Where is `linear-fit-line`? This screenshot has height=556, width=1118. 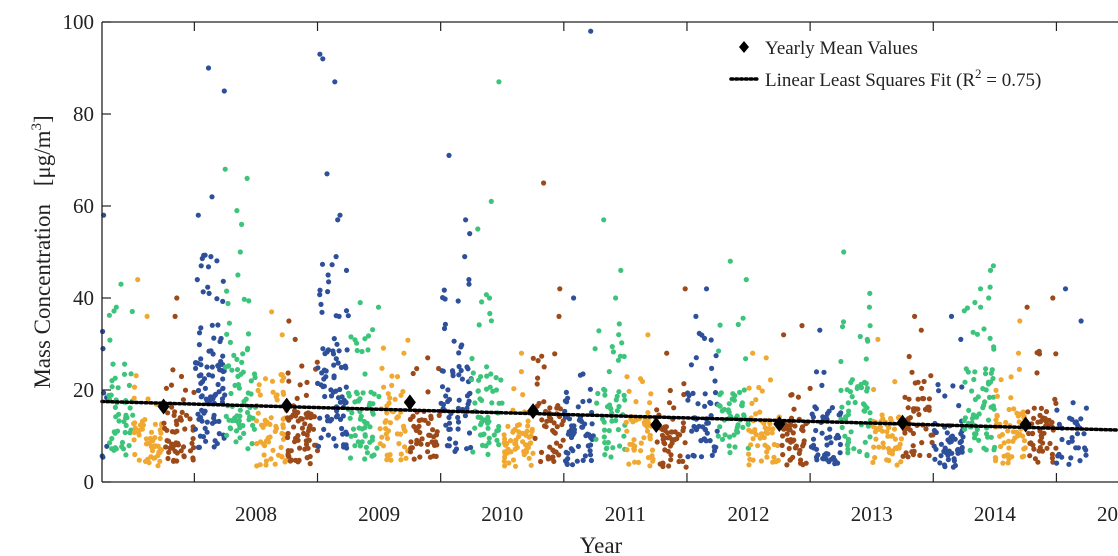
linear-fit-line is located at coordinates (609, 415).